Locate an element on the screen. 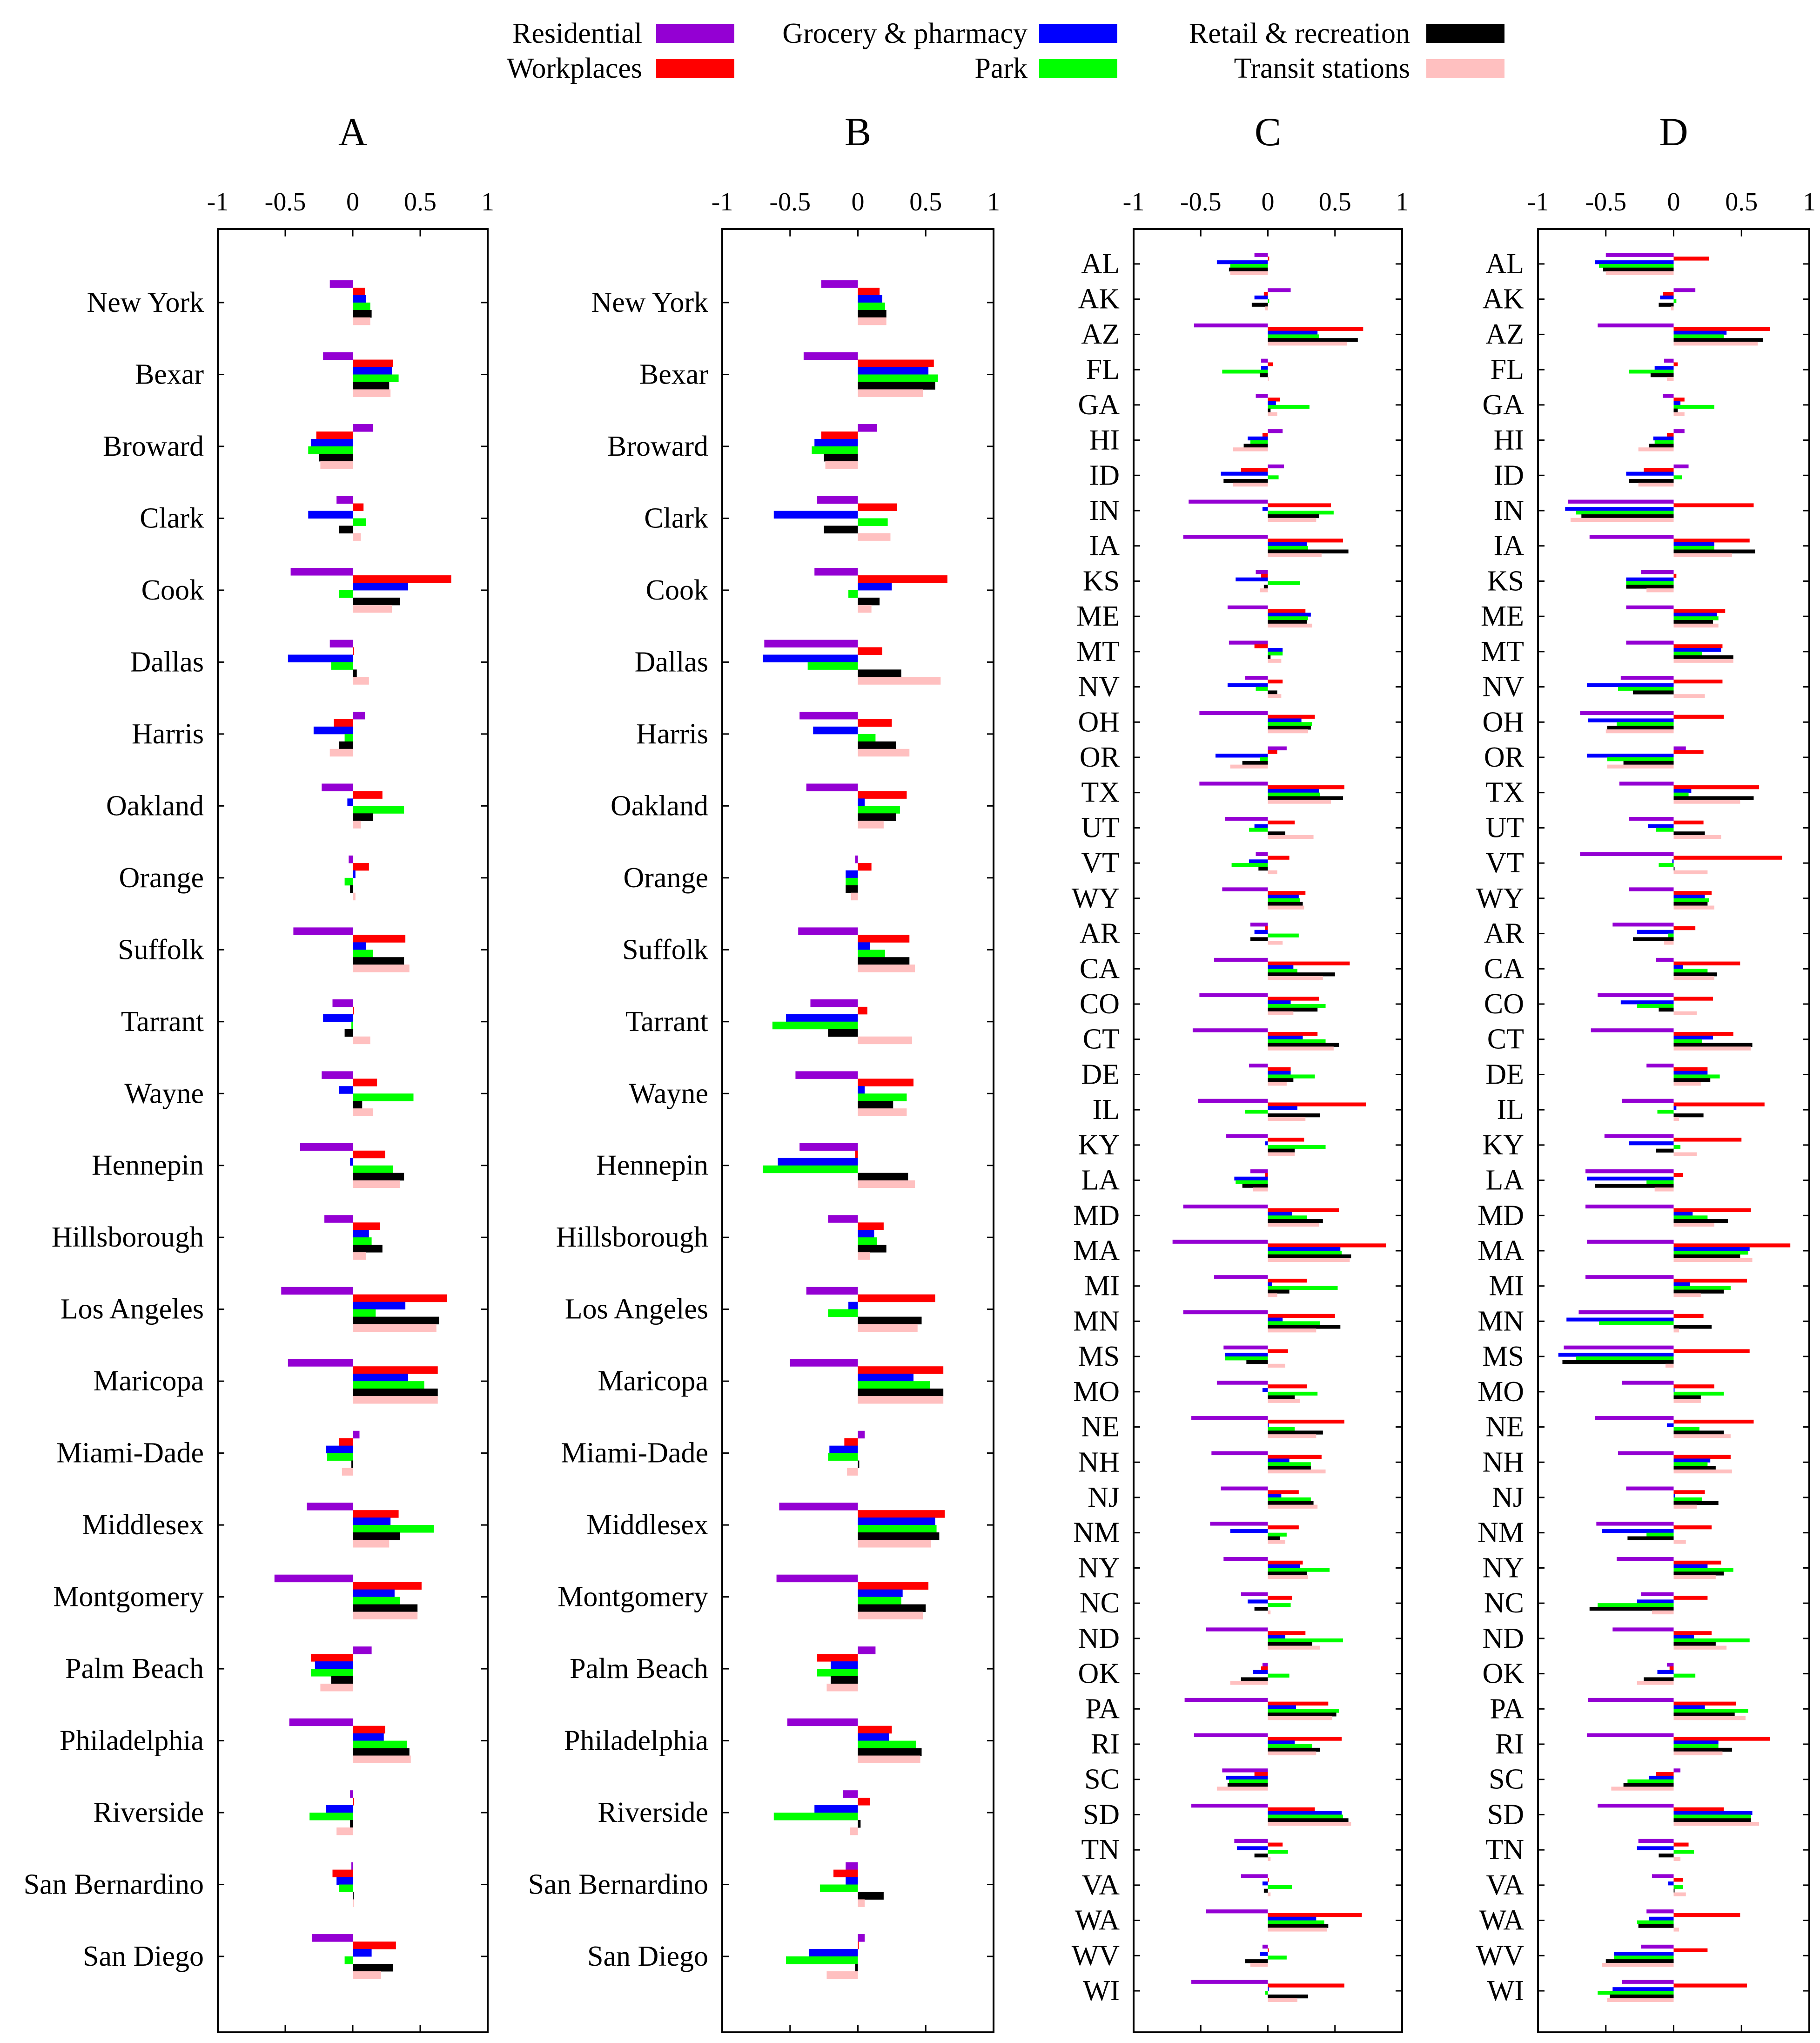  bar-residential-fl is located at coordinates (1264, 360).